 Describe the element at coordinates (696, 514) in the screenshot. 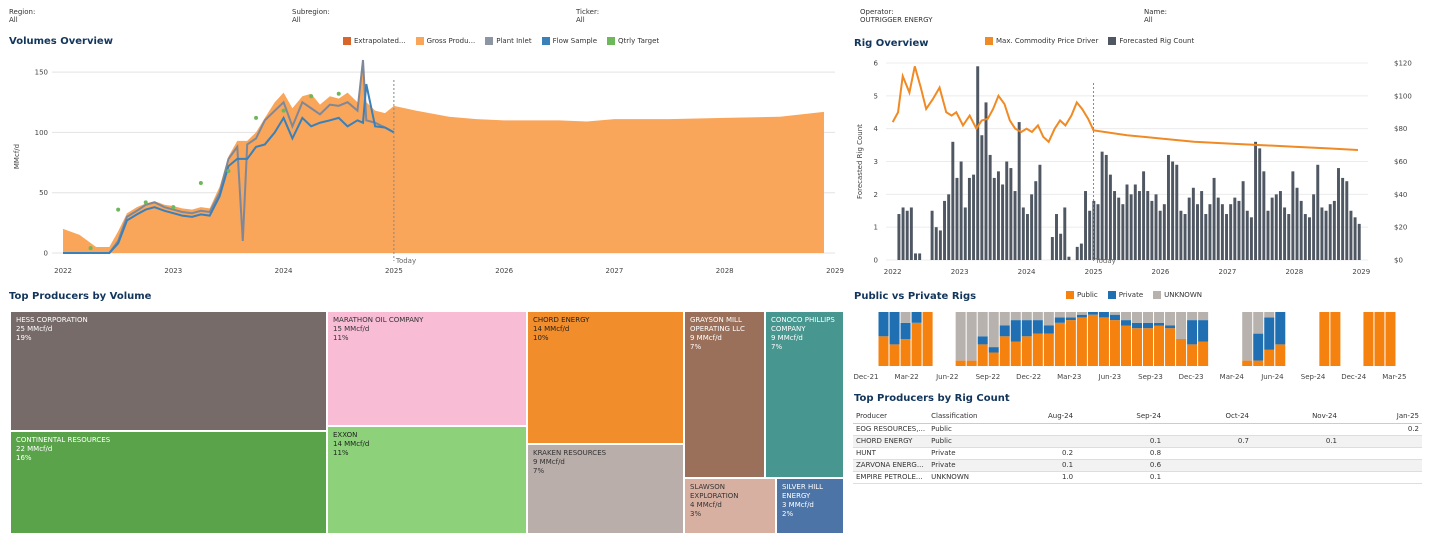

I see `treemap-cell-share: 3%` at that location.